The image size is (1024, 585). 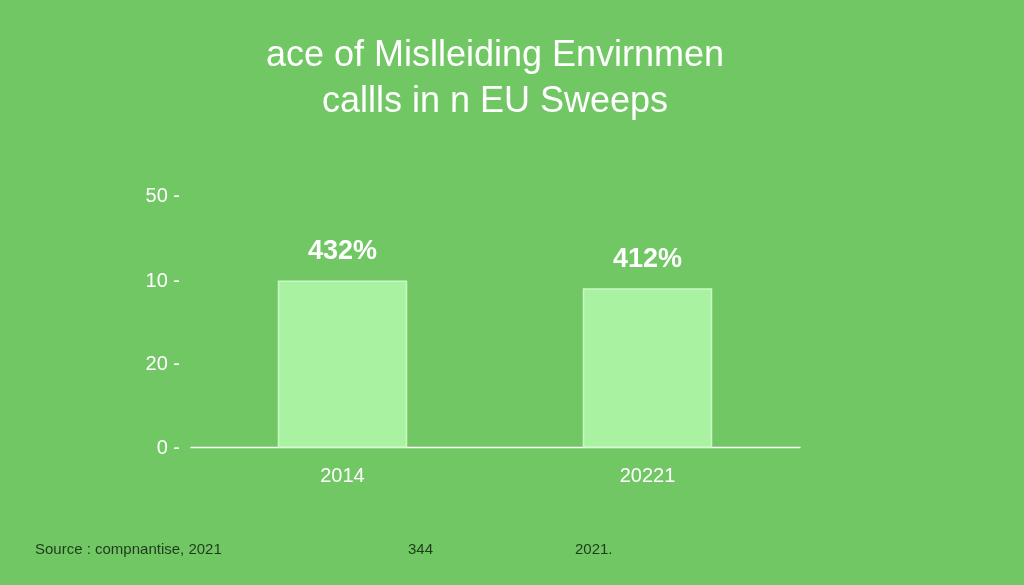 I want to click on text: 0 -, so click(x=168, y=447).